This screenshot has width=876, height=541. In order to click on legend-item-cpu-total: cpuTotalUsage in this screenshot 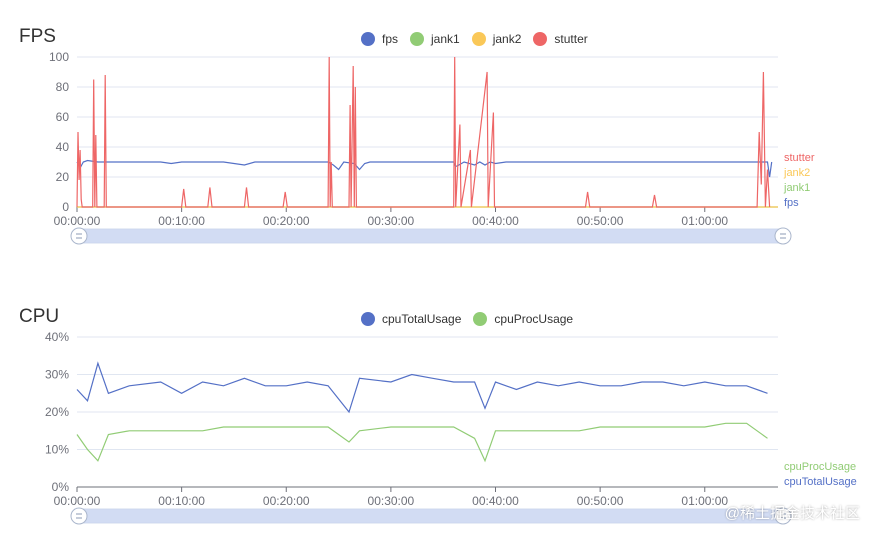, I will do `click(411, 319)`.